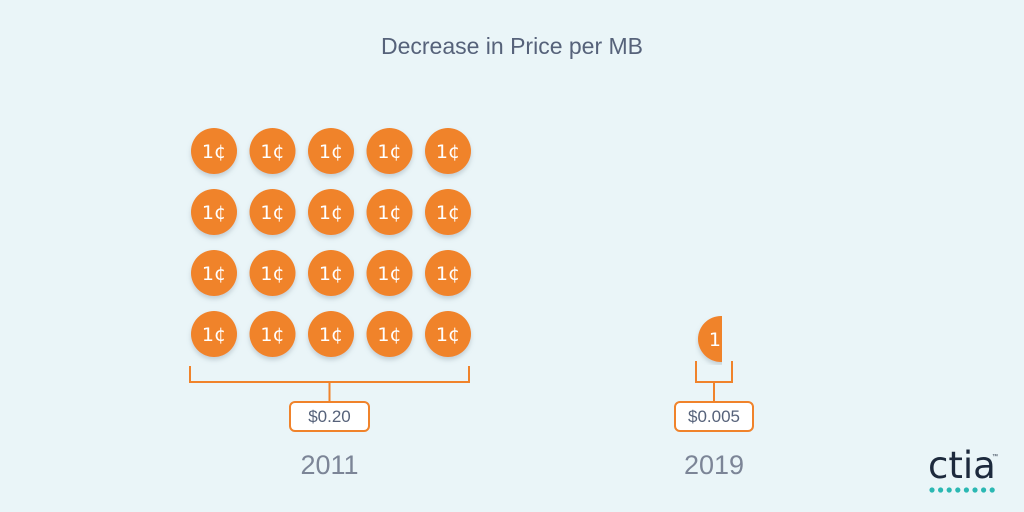 Image resolution: width=1024 pixels, height=512 pixels. I want to click on coin-group-2019: 1¢, so click(715, 339).